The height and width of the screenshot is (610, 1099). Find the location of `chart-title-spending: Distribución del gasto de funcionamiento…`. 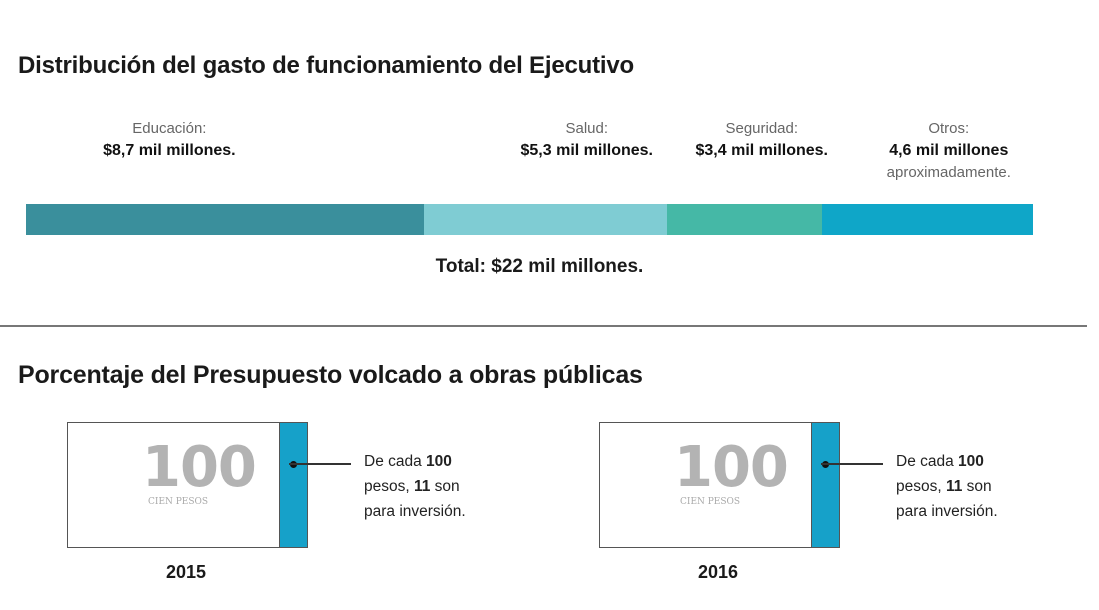

chart-title-spending: Distribución del gasto de funcionamiento… is located at coordinates (326, 65).